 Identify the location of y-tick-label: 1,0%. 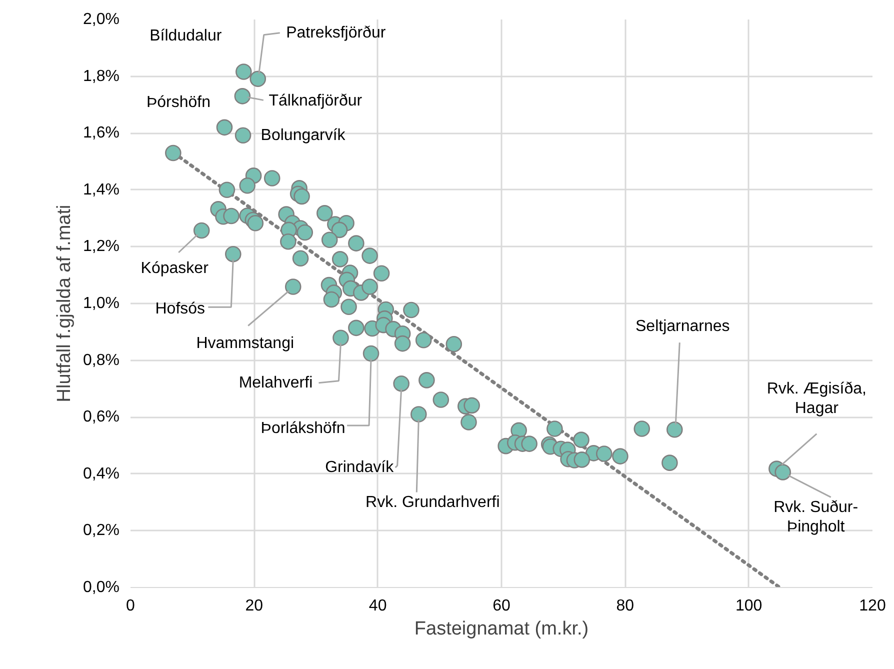
(101, 303).